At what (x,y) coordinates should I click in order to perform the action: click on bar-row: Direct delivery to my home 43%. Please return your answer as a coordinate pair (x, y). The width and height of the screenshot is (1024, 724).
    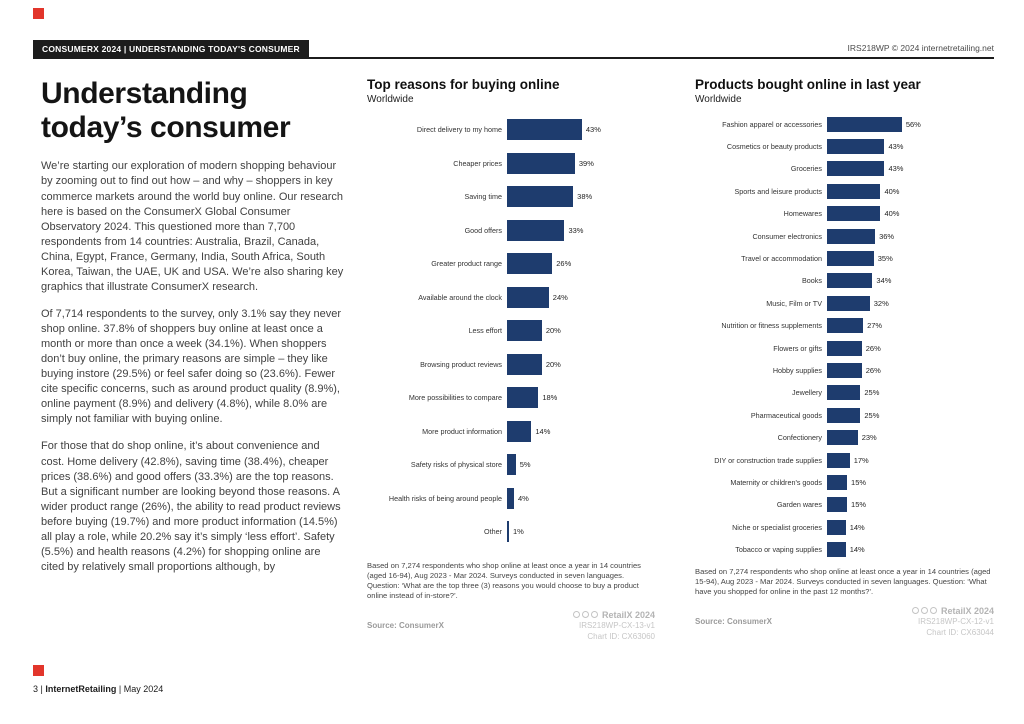
    Looking at the image, I should click on (511, 130).